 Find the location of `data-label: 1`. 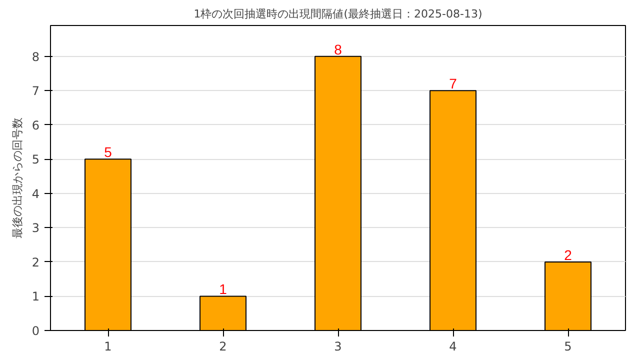

data-label: 1 is located at coordinates (223, 289).